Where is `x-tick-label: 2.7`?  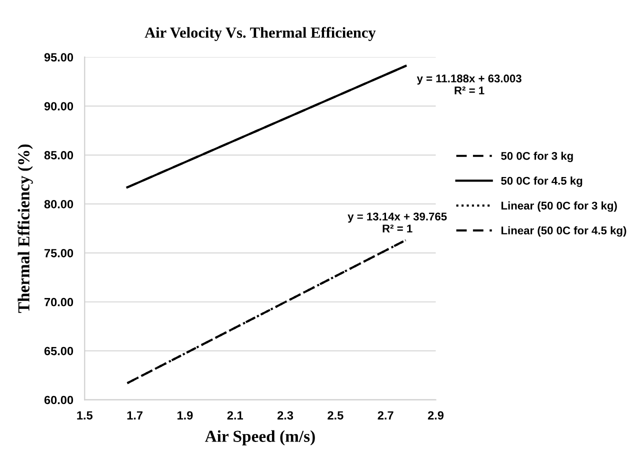
x-tick-label: 2.7 is located at coordinates (386, 415).